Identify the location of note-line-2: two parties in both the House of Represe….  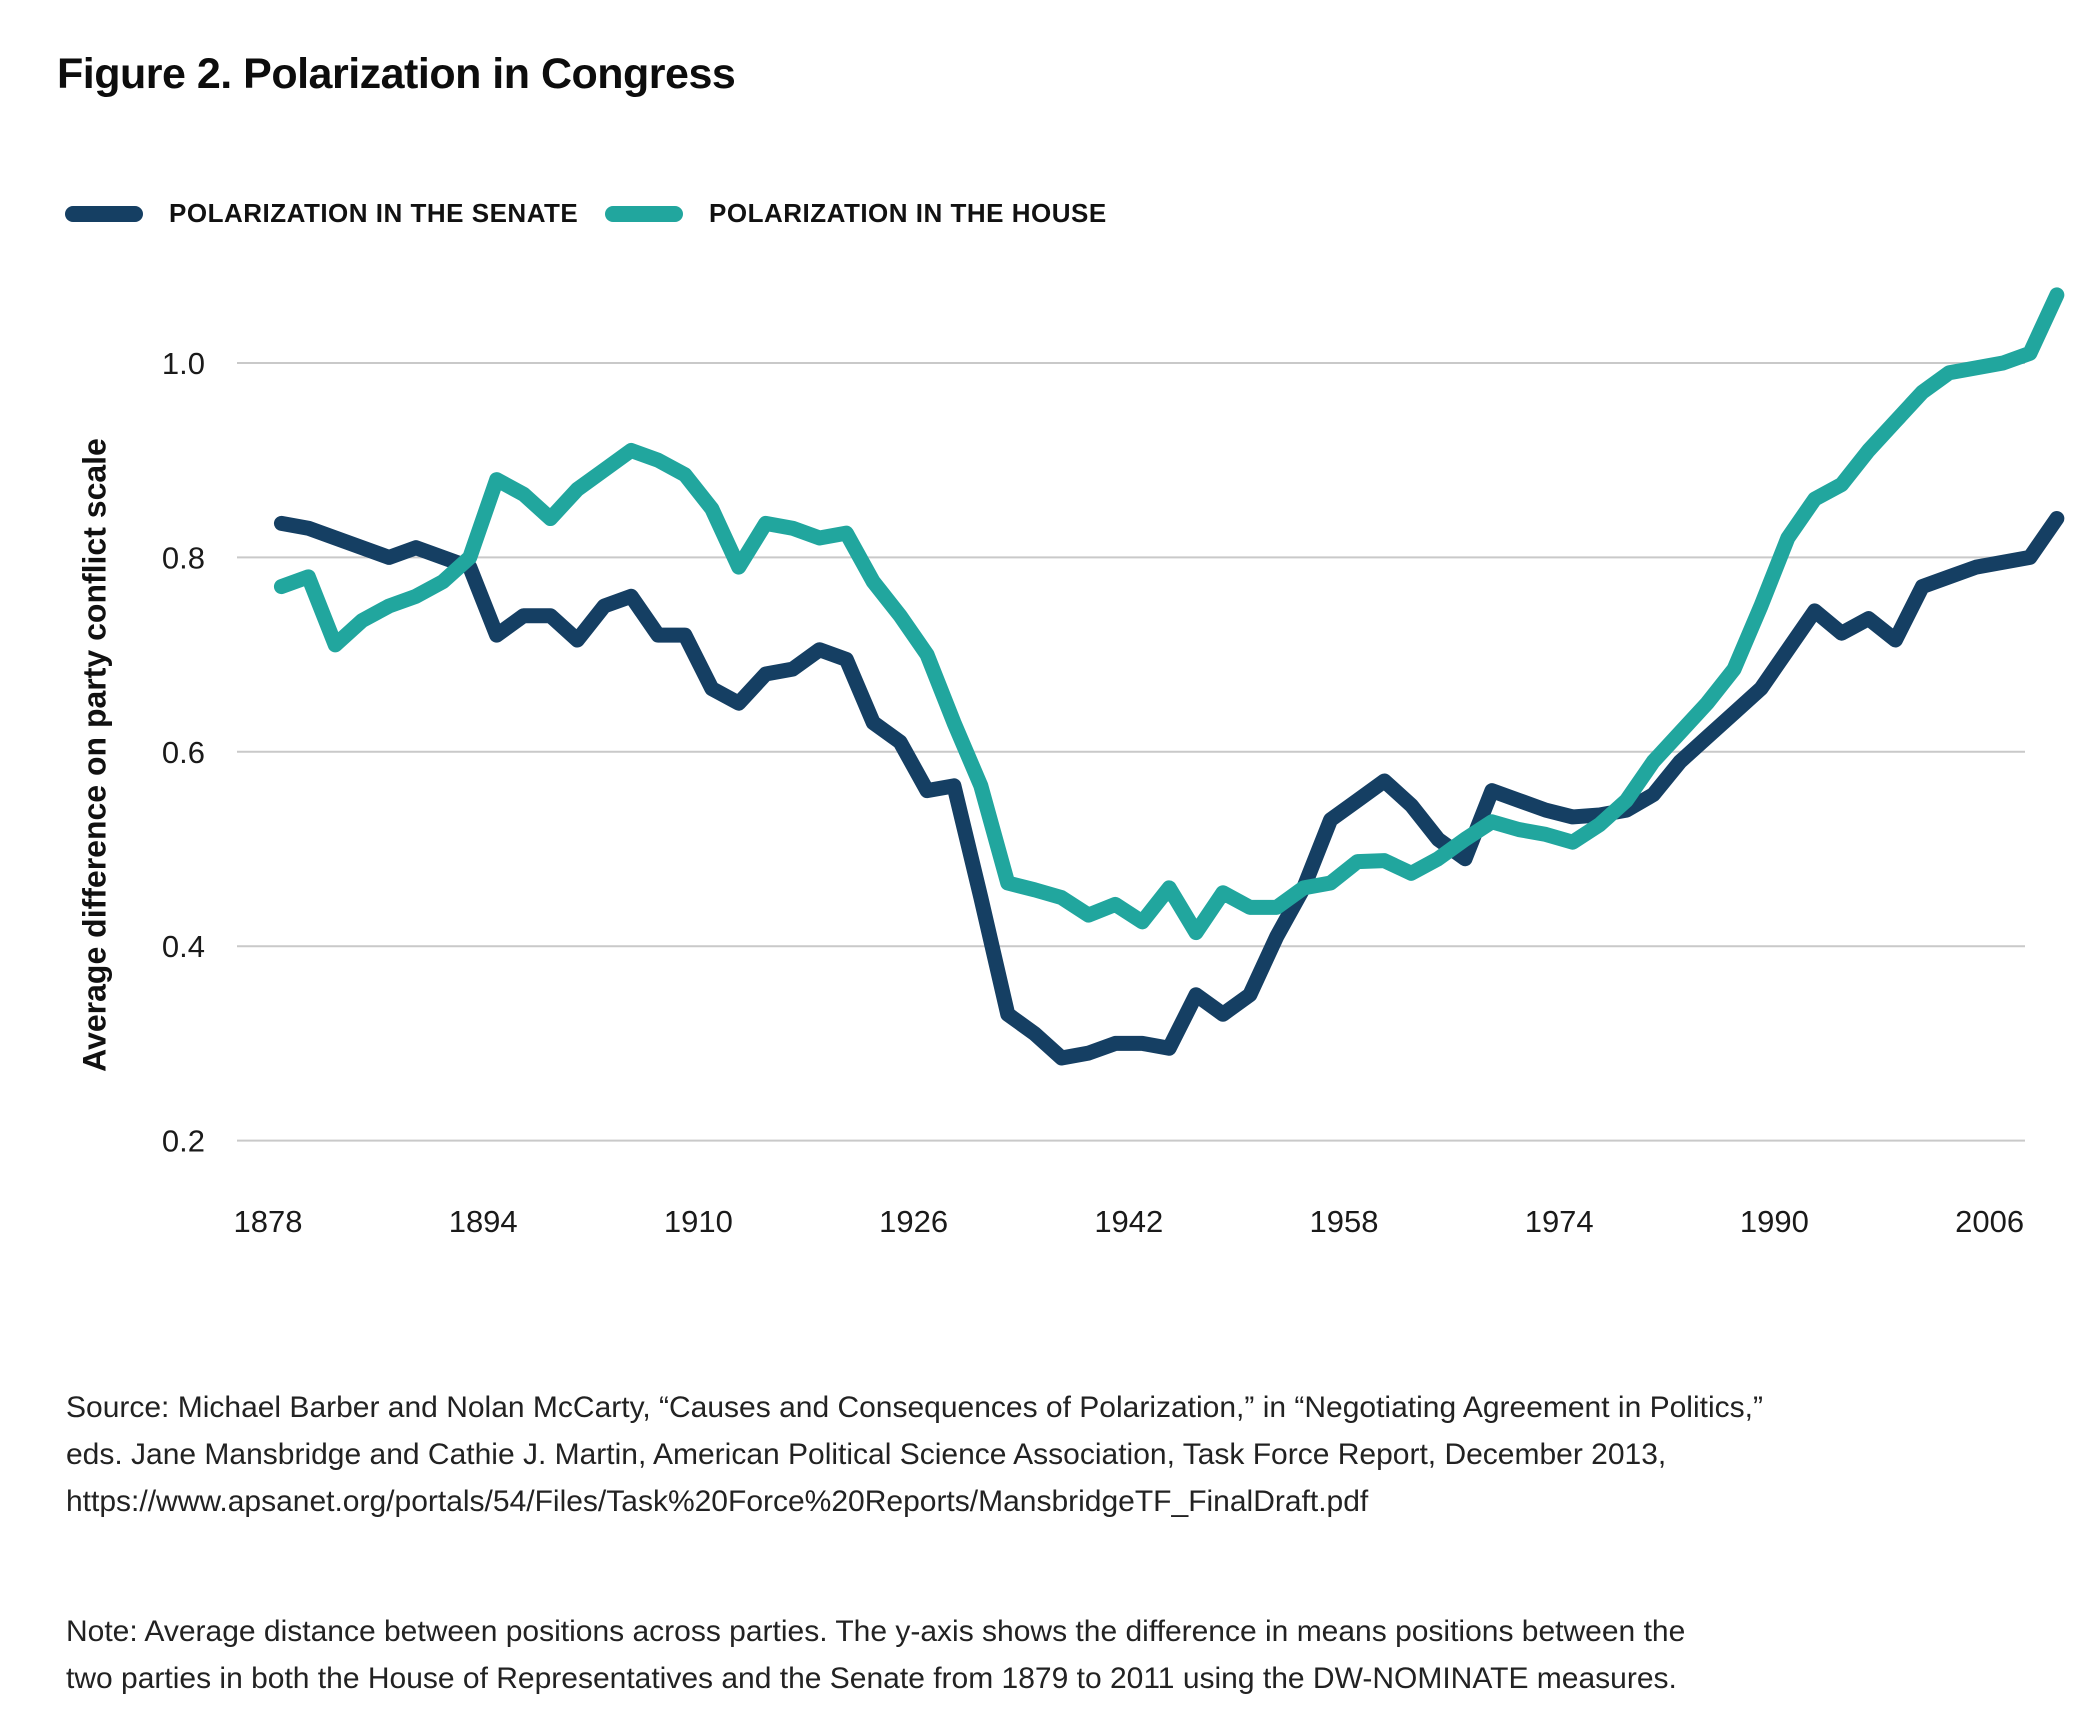
(871, 1678).